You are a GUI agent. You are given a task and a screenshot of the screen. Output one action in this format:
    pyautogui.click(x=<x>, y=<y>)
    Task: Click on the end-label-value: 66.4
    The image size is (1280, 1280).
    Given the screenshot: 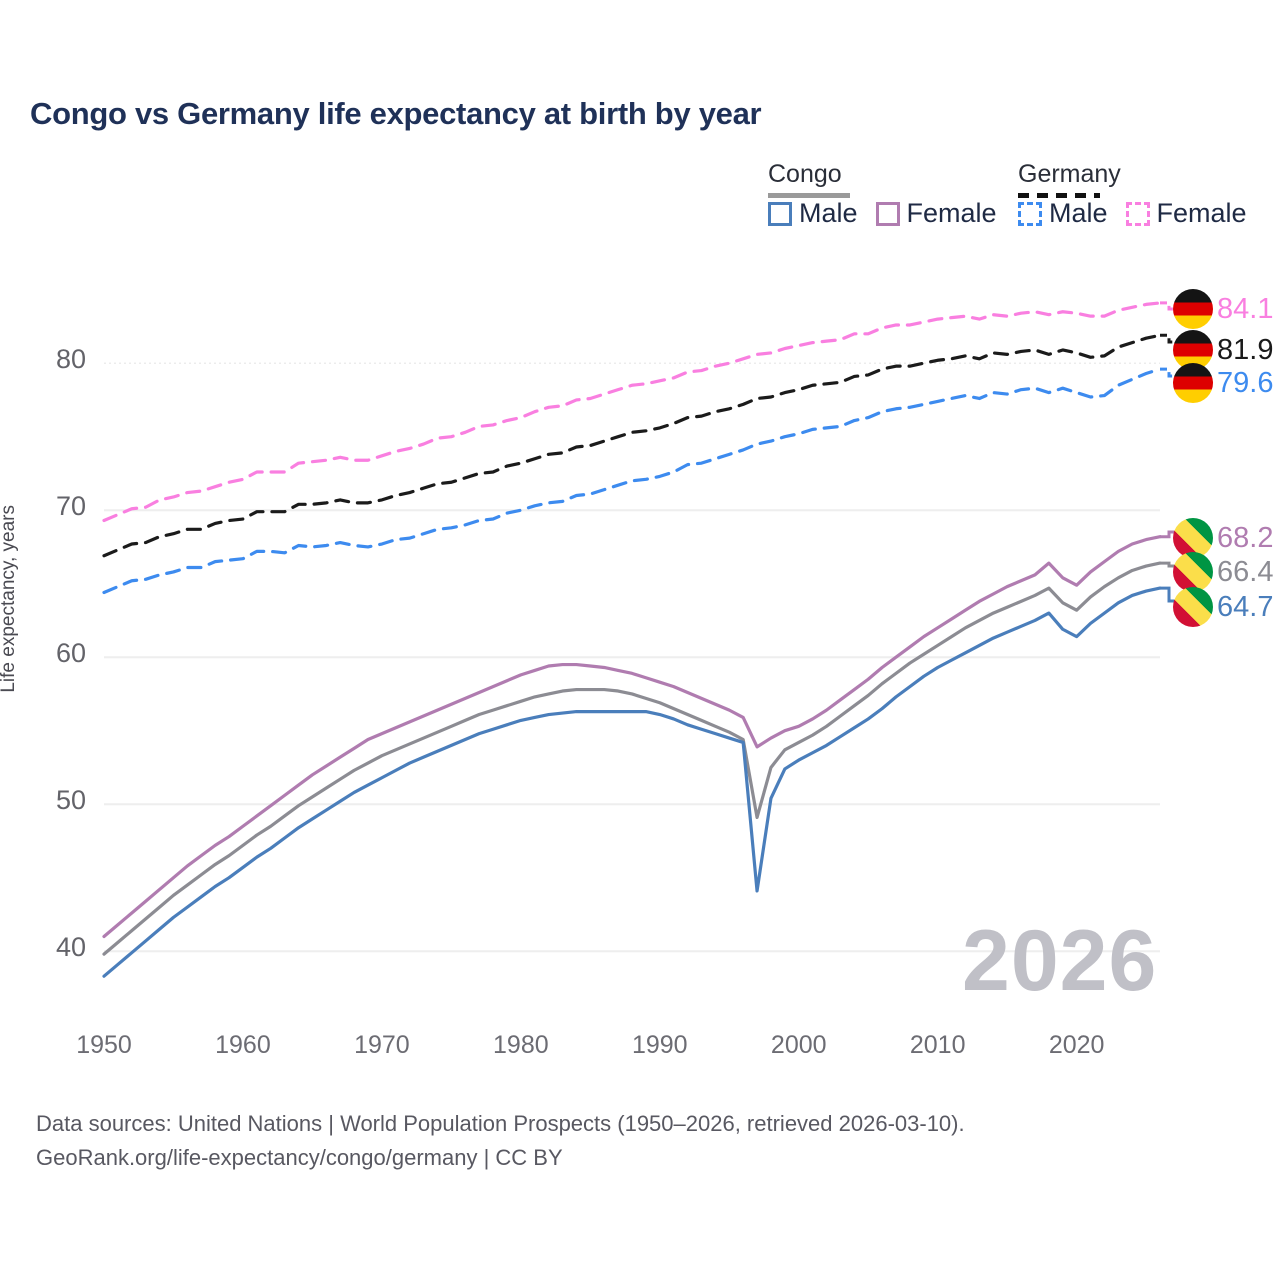 What is the action you would take?
    pyautogui.click(x=1245, y=571)
    